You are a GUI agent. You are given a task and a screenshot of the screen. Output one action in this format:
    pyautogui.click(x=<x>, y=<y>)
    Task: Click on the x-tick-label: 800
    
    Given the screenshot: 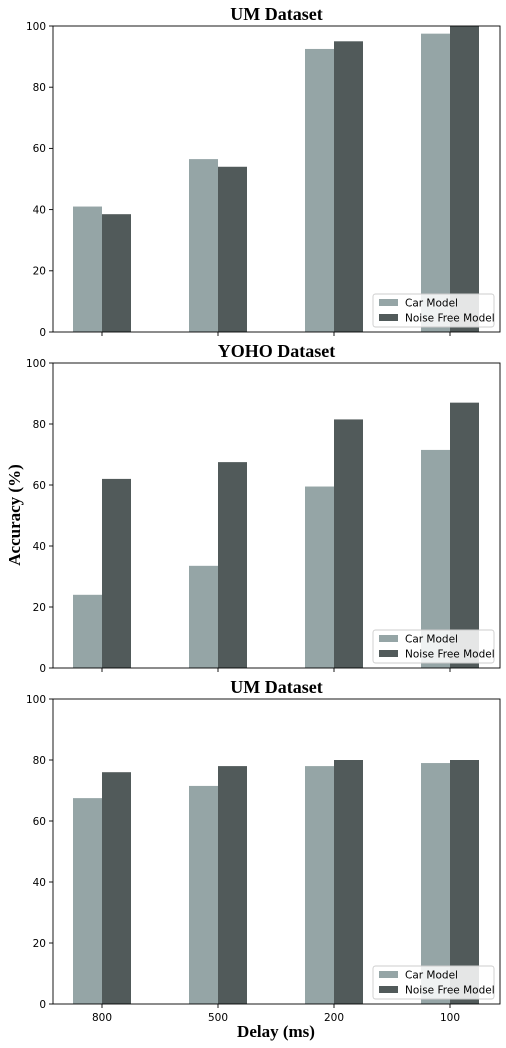 What is the action you would take?
    pyautogui.click(x=102, y=1018)
    